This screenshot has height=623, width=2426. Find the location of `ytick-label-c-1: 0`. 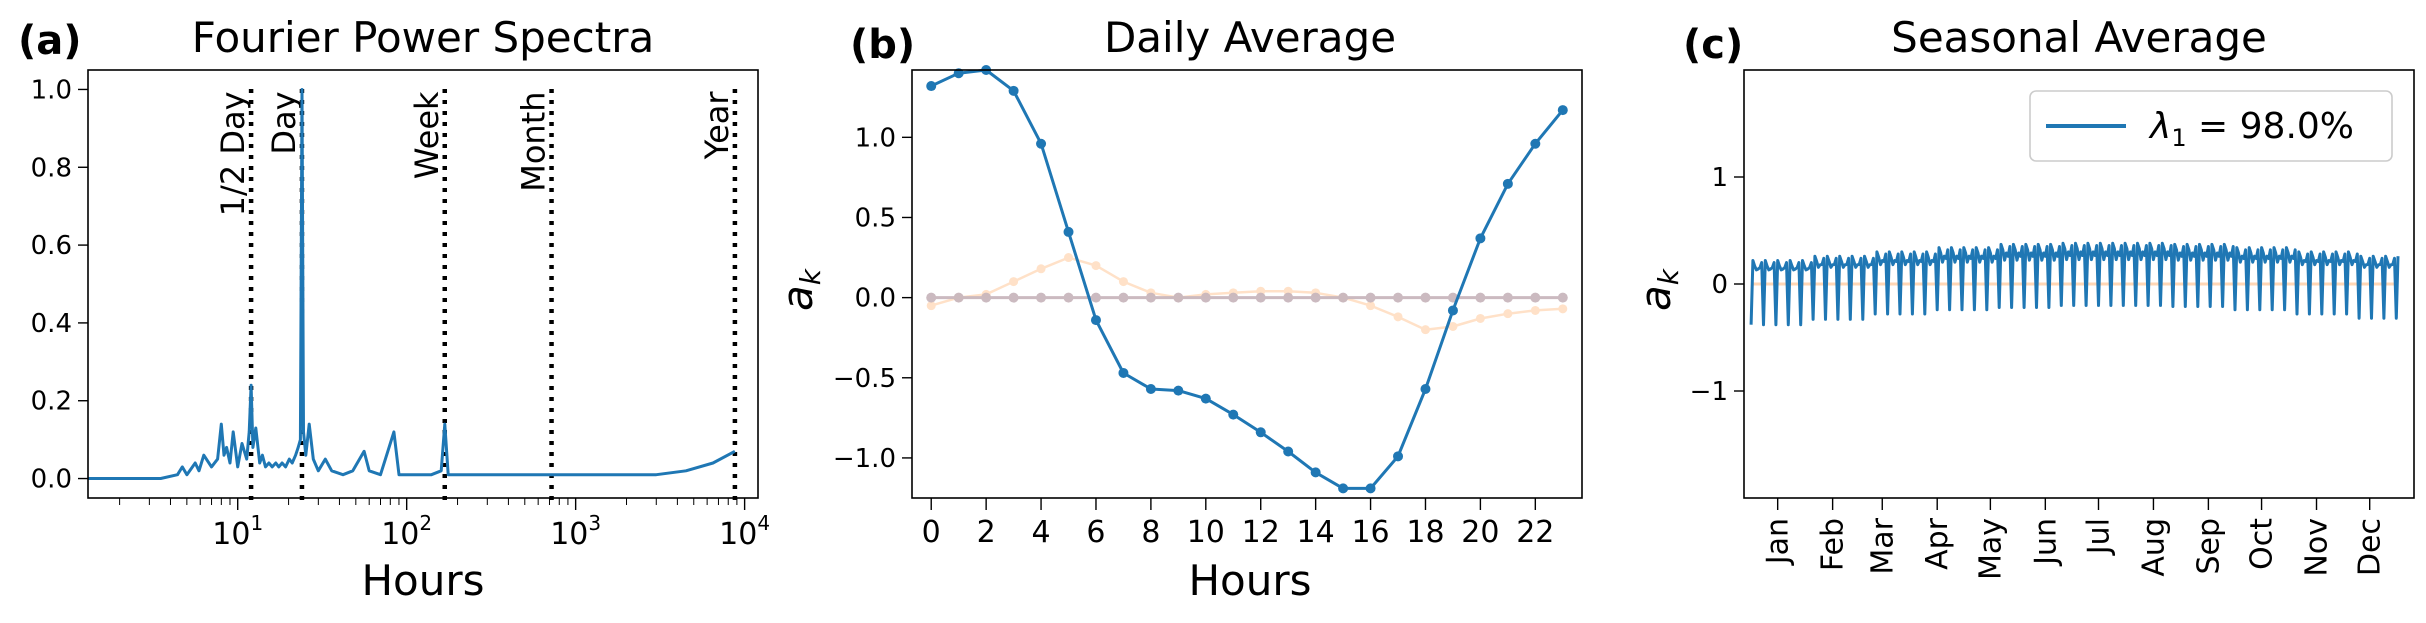

ytick-label-c-1: 0 is located at coordinates (1719, 285).